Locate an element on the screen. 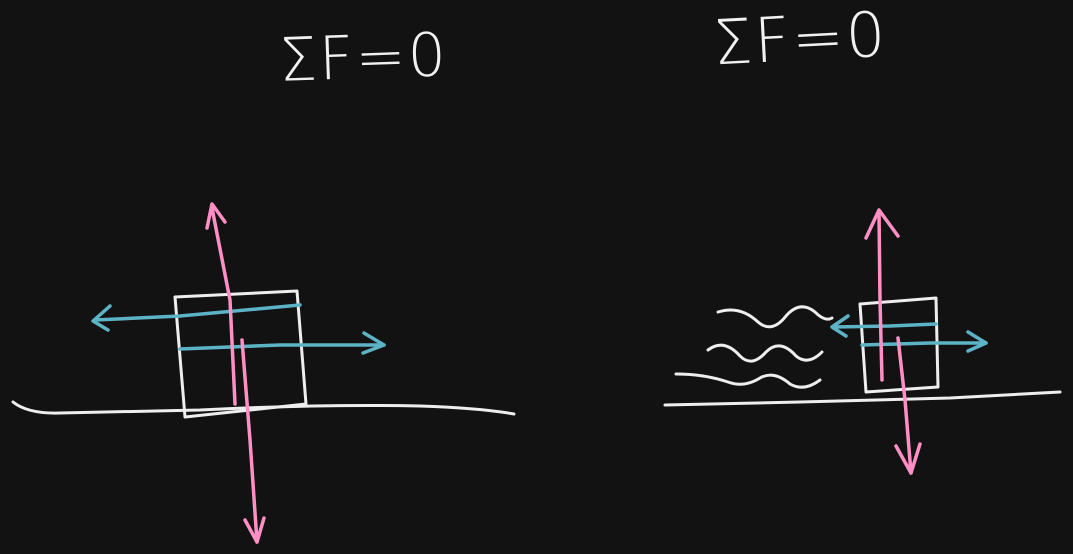 Image resolution: width=1073 pixels, height=554 pixels. wind-squiggle-middle is located at coordinates (765, 353).